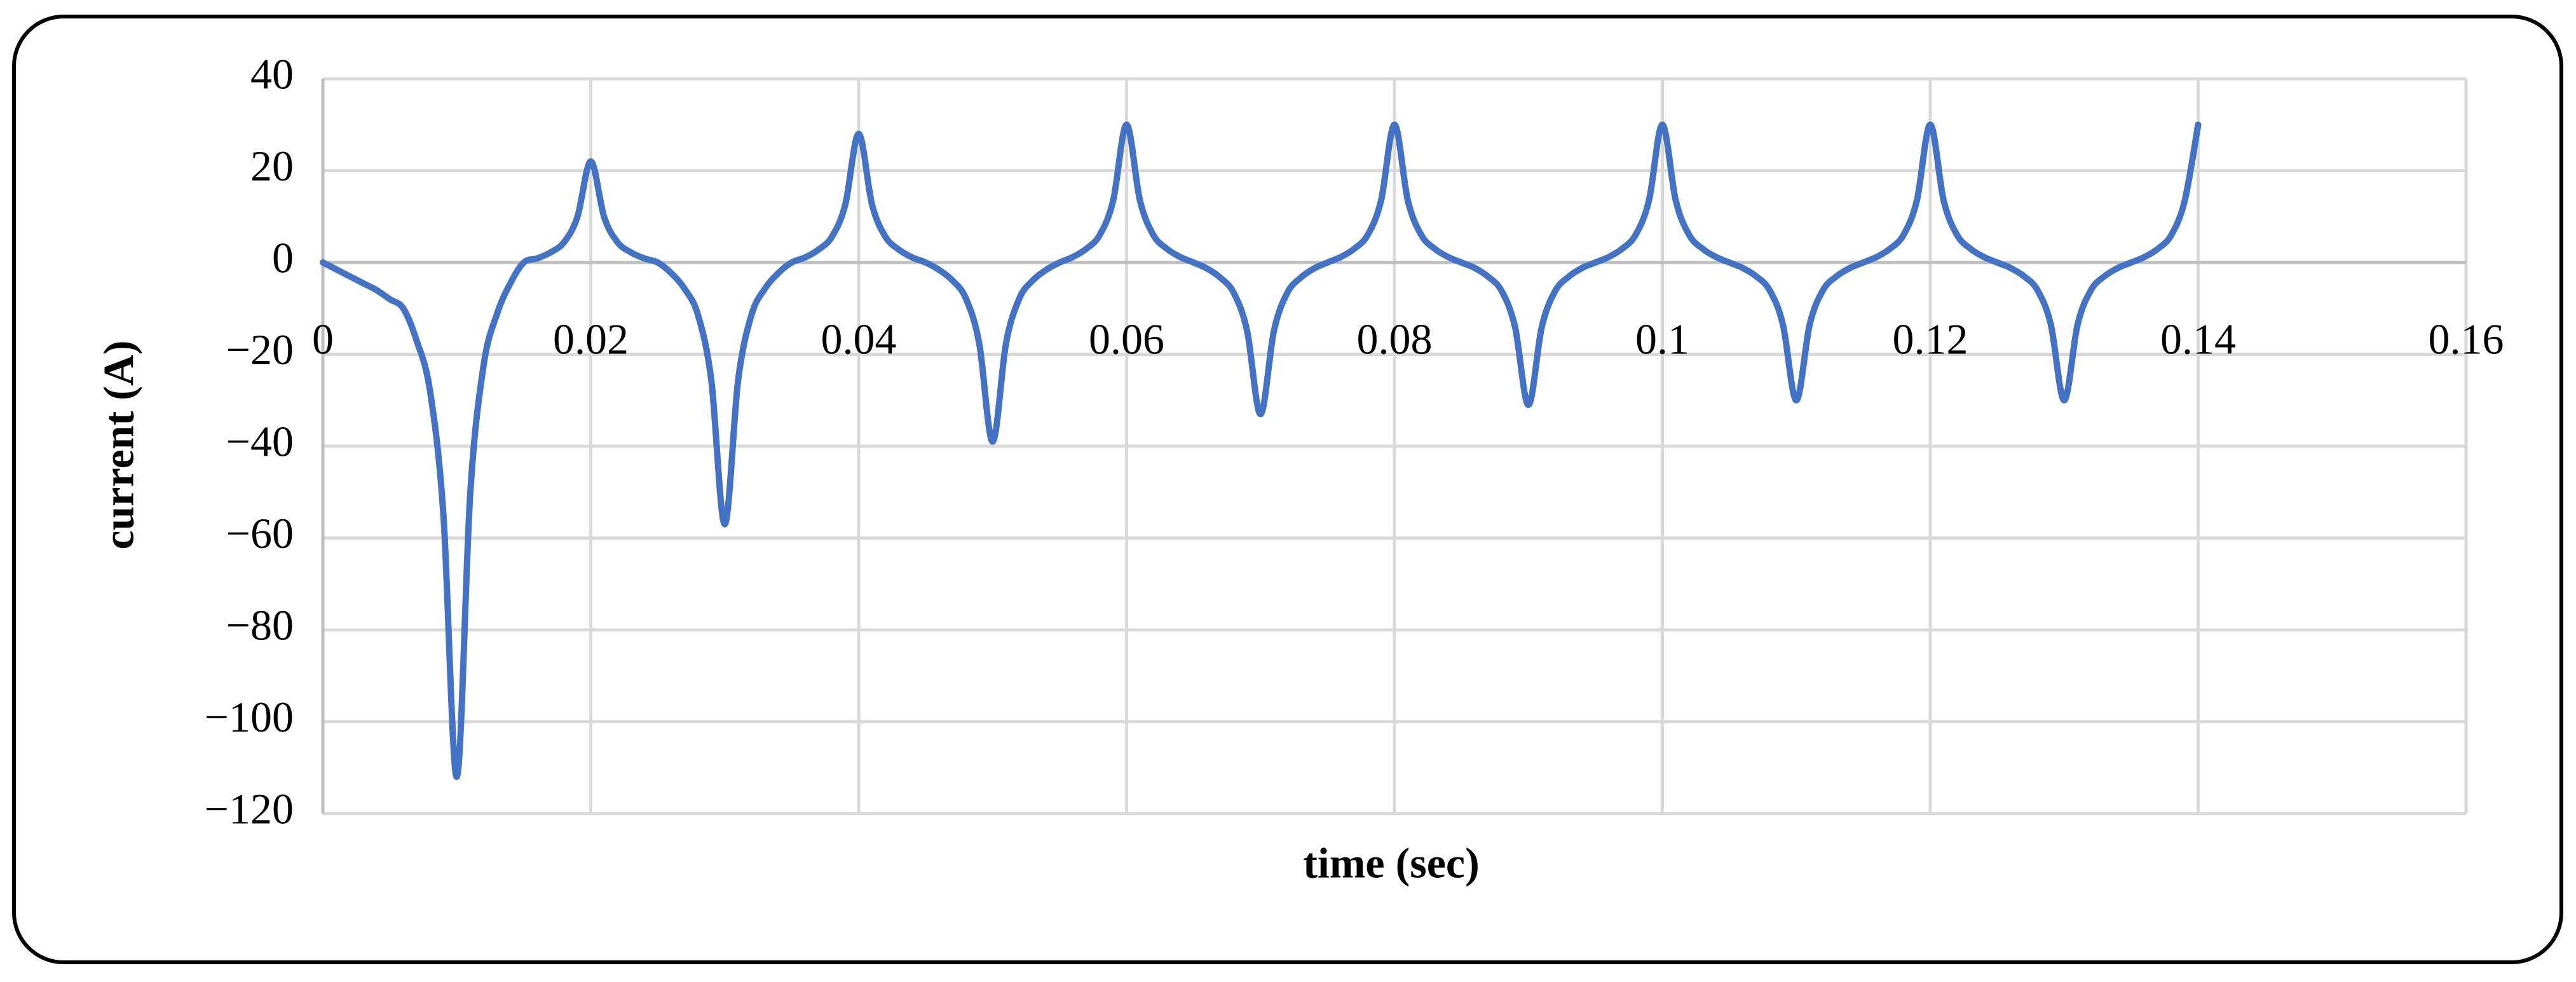 The image size is (2576, 982). I want to click on x-tick-label: 0, so click(323, 339).